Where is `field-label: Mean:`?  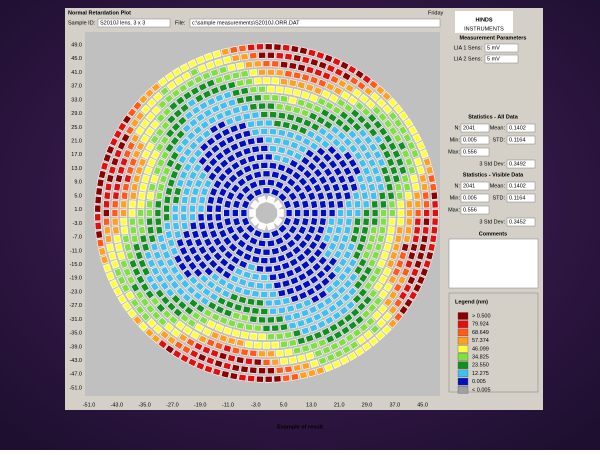 field-label: Mean: is located at coordinates (498, 186).